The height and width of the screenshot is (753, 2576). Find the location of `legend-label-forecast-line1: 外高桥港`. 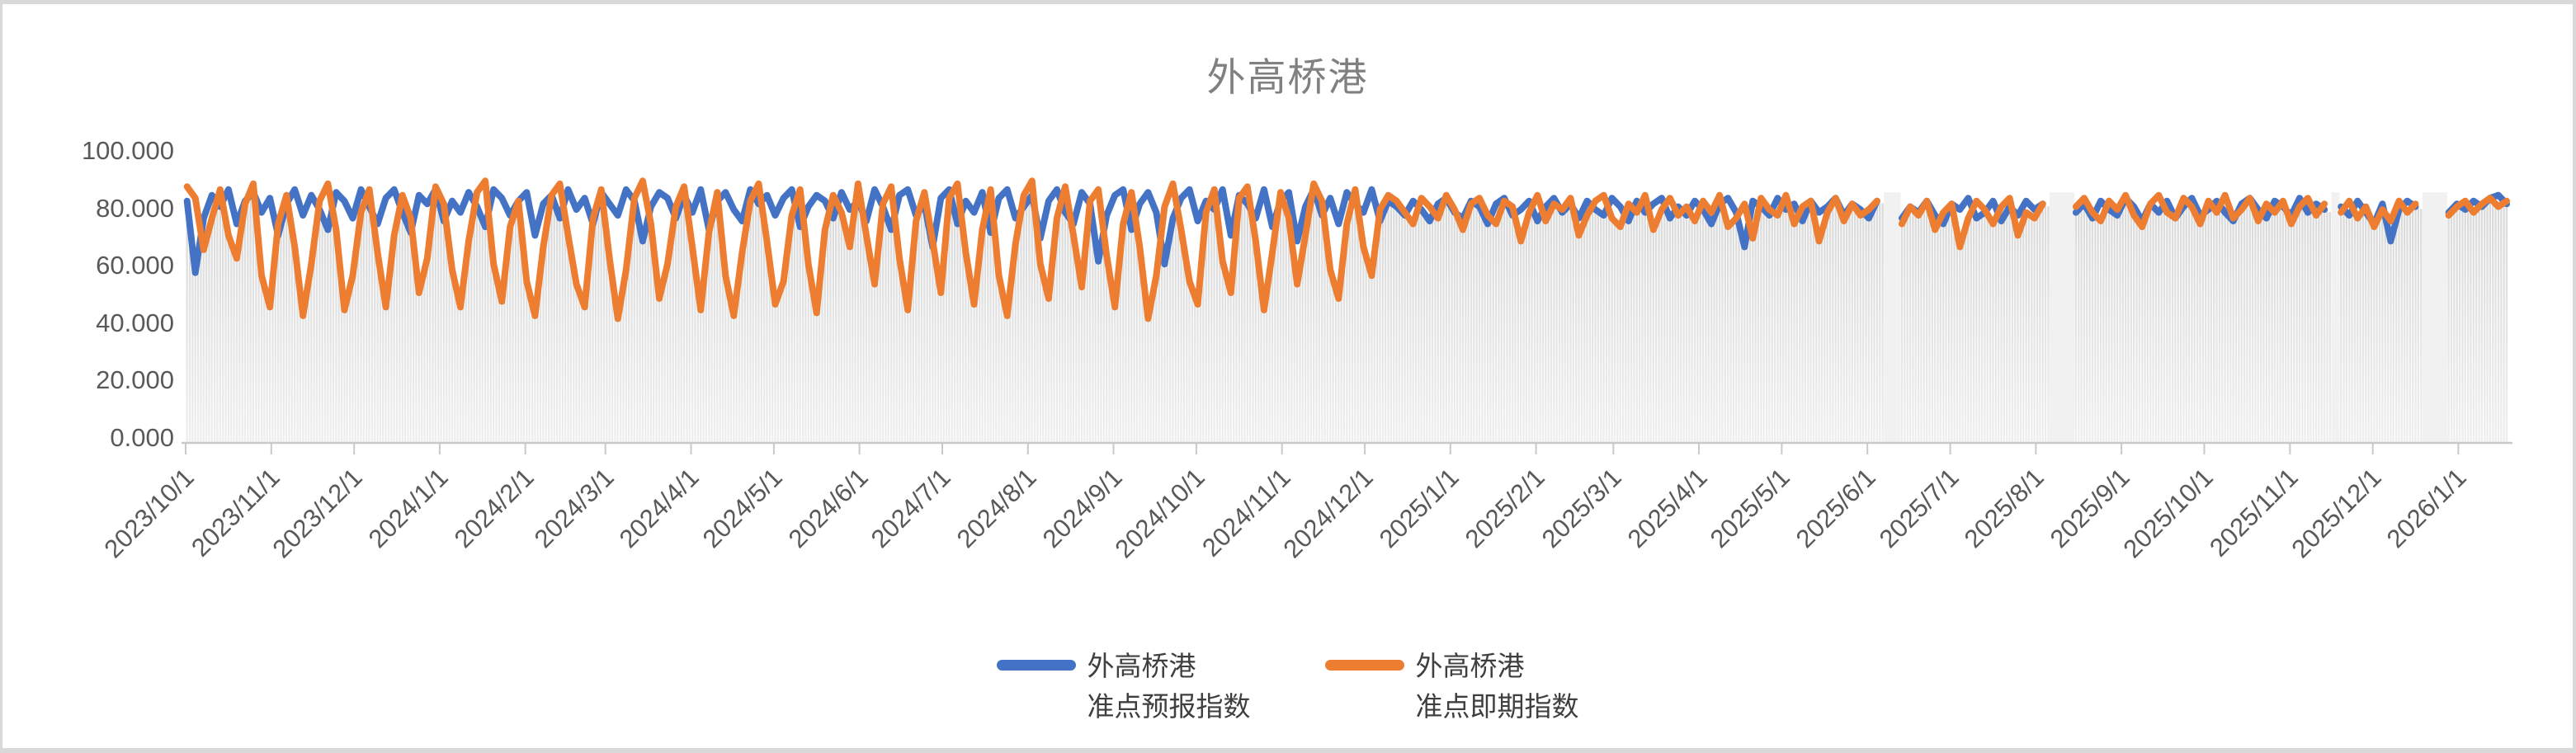

legend-label-forecast-line1: 外高桥港 is located at coordinates (1141, 666).